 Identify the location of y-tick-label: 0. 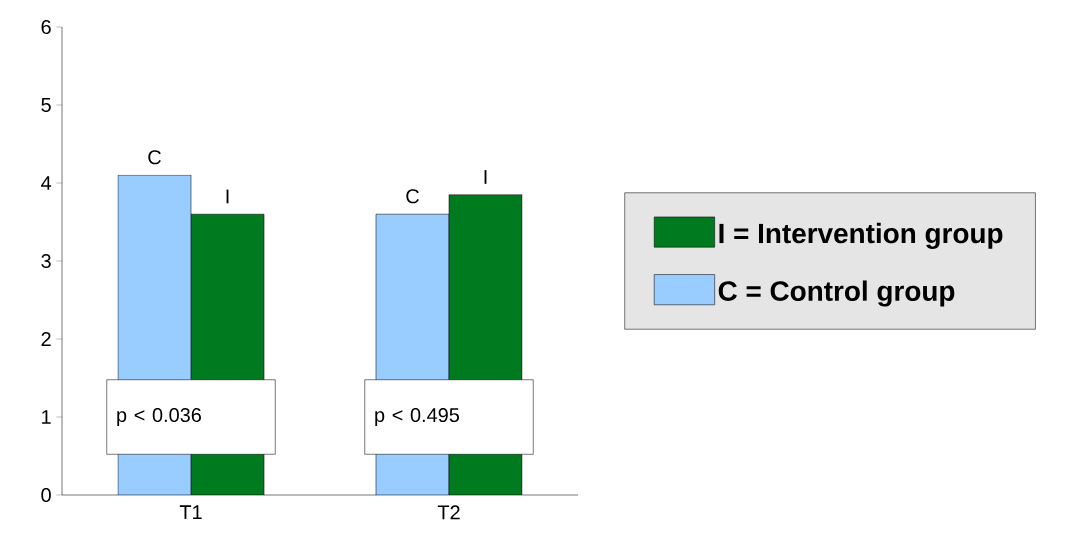
(46, 495).